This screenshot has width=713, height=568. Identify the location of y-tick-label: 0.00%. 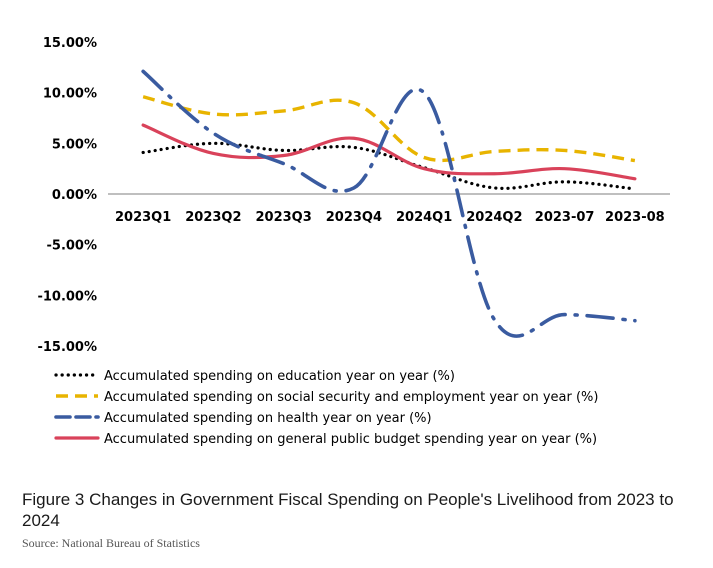
(74, 195).